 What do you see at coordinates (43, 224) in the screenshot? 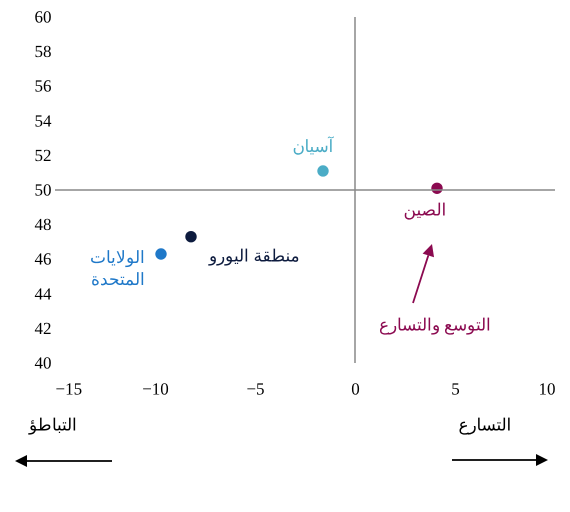
I see `y-tick-label: 48` at bounding box center [43, 224].